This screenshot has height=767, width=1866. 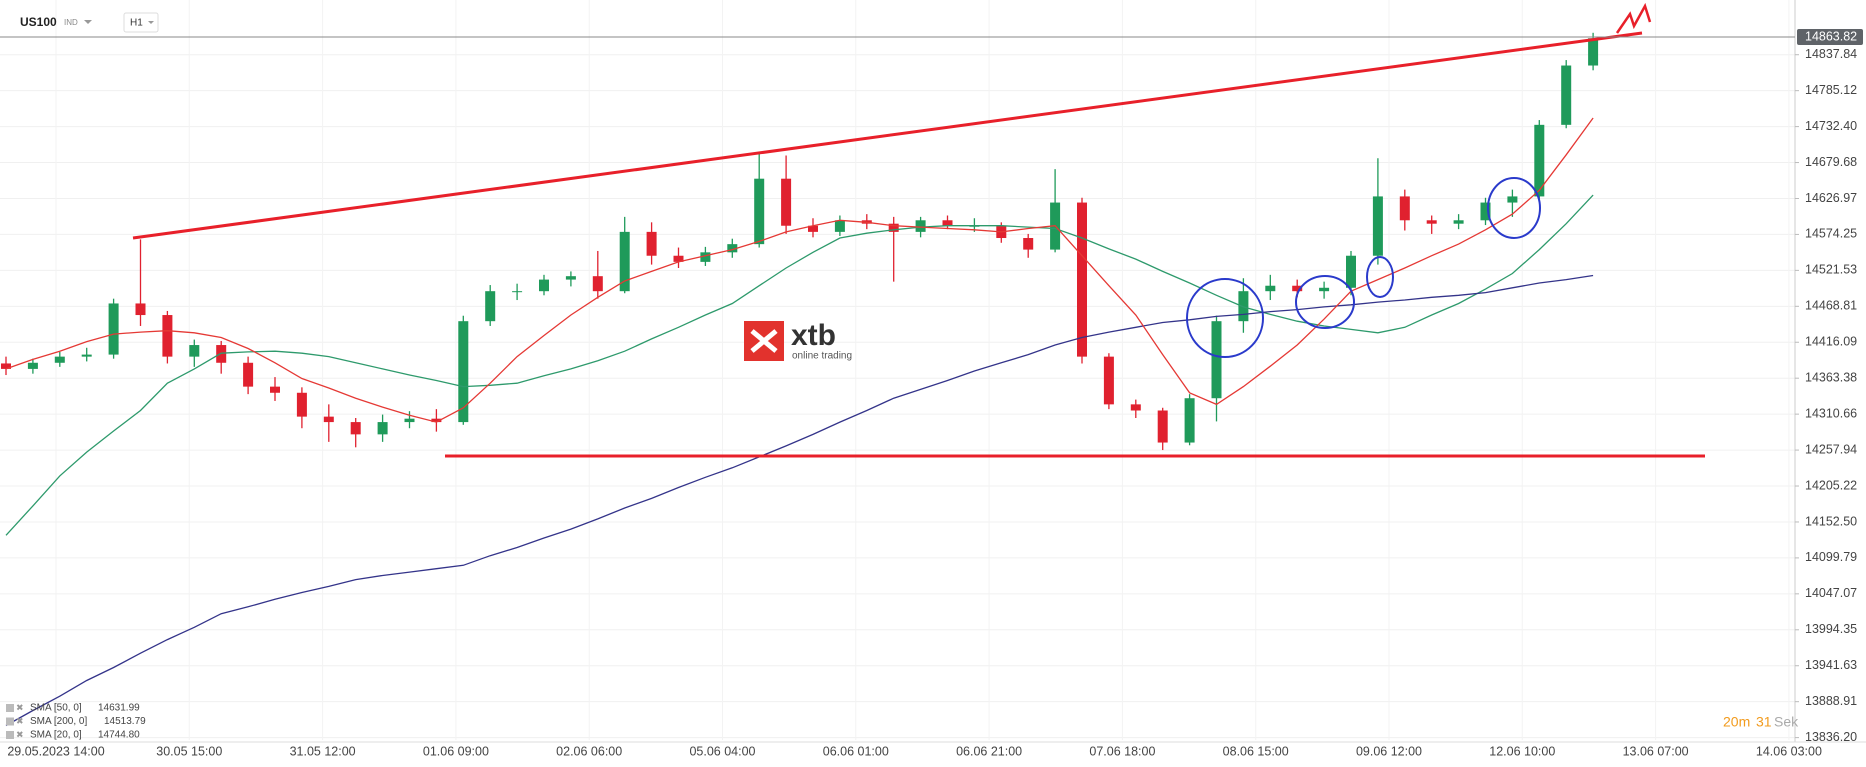 I want to click on logo: xtb online trading, so click(x=798, y=340).